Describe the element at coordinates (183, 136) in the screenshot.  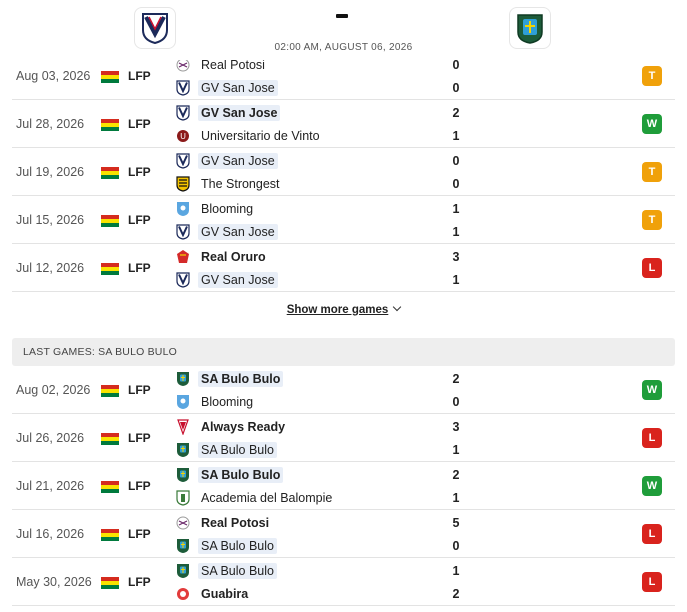
I see `svg-text: U` at that location.